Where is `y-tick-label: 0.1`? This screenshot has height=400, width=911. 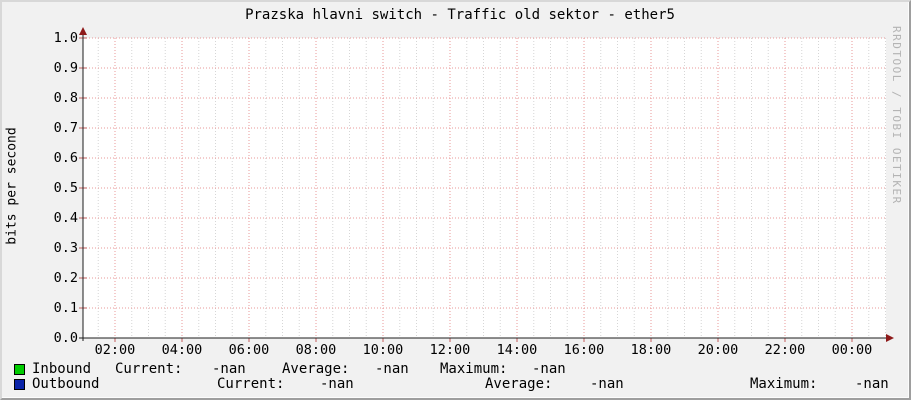
y-tick-label: 0.1 is located at coordinates (65, 308).